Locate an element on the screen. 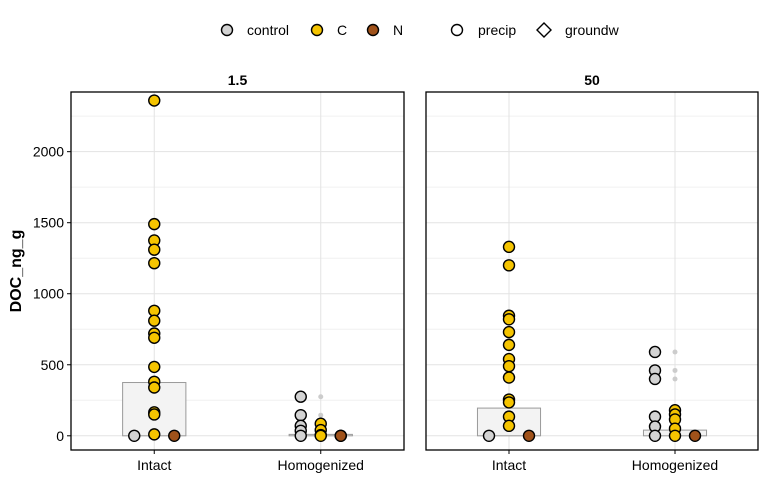  legend-key-groundw is located at coordinates (544, 30).